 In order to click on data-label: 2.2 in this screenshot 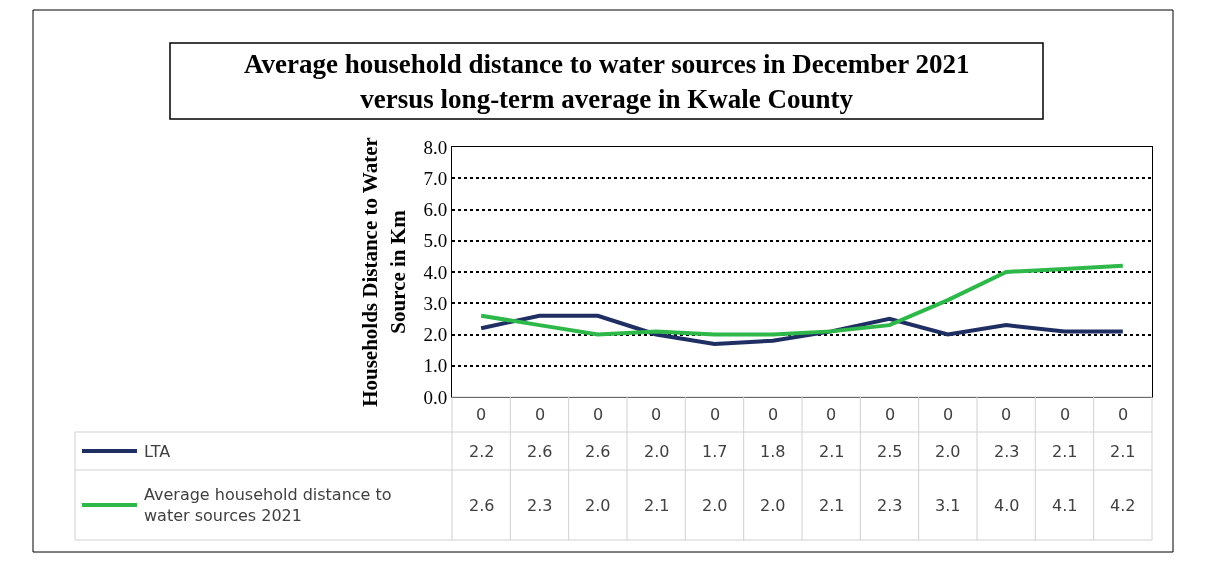, I will do `click(482, 451)`.